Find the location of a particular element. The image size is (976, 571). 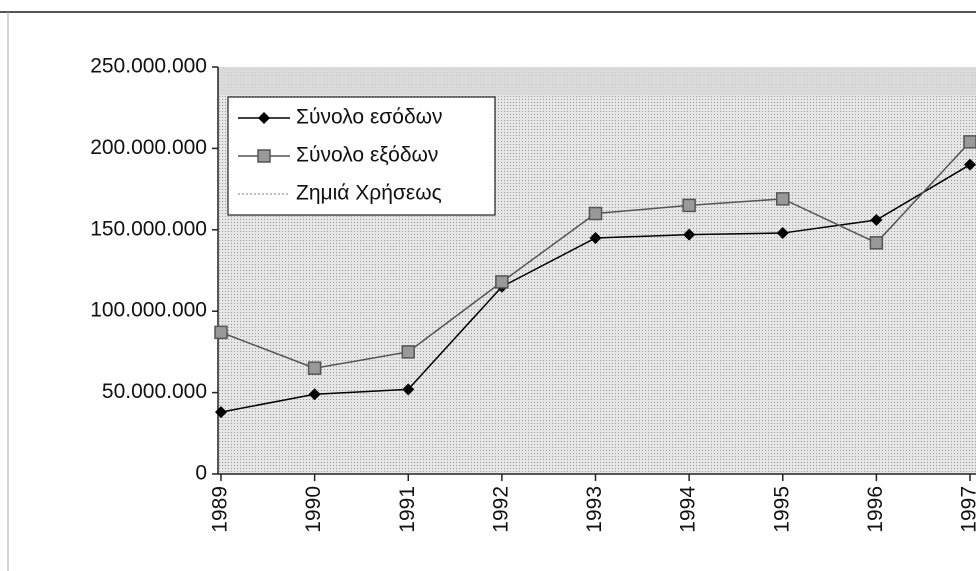

y-tick-label: 100.000.000 is located at coordinates (148, 310).